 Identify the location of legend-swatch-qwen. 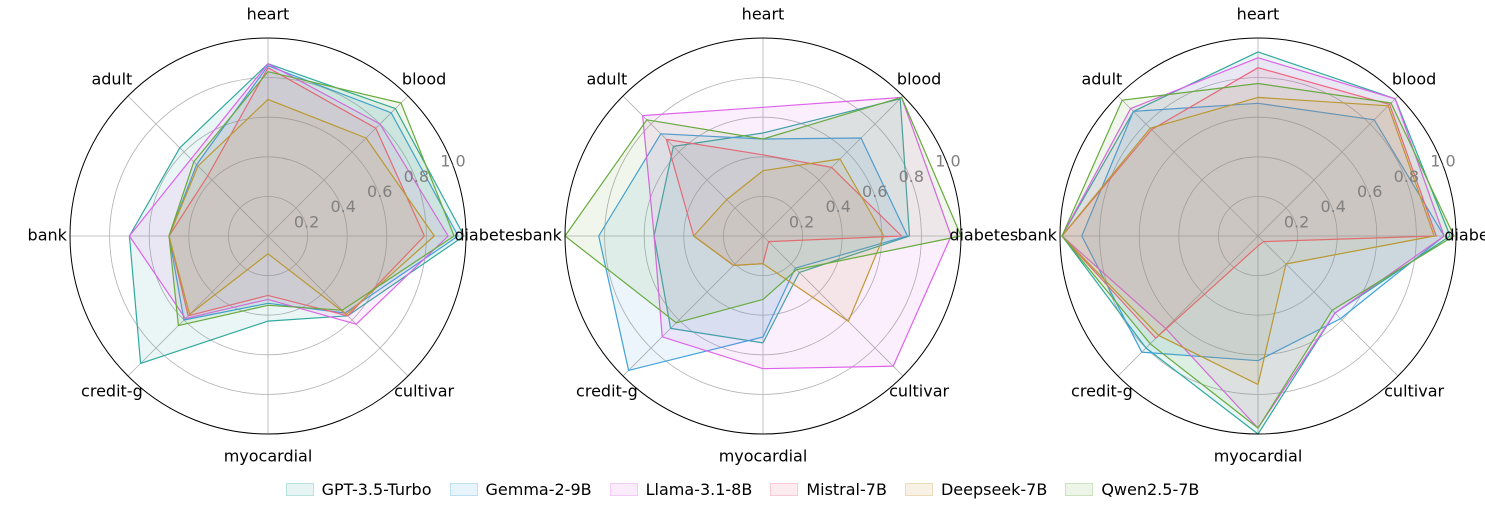
(1079, 489).